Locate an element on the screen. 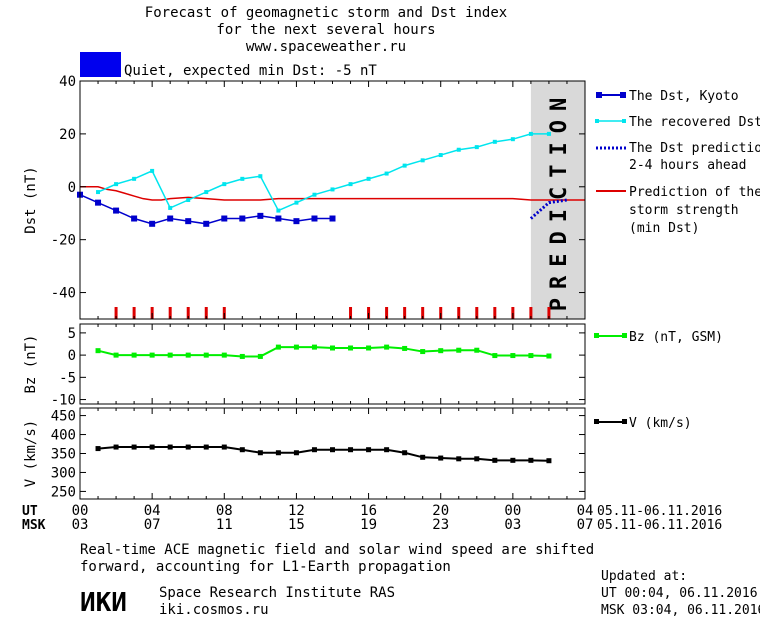  iki-logo: ИКИ is located at coordinates (103, 603).